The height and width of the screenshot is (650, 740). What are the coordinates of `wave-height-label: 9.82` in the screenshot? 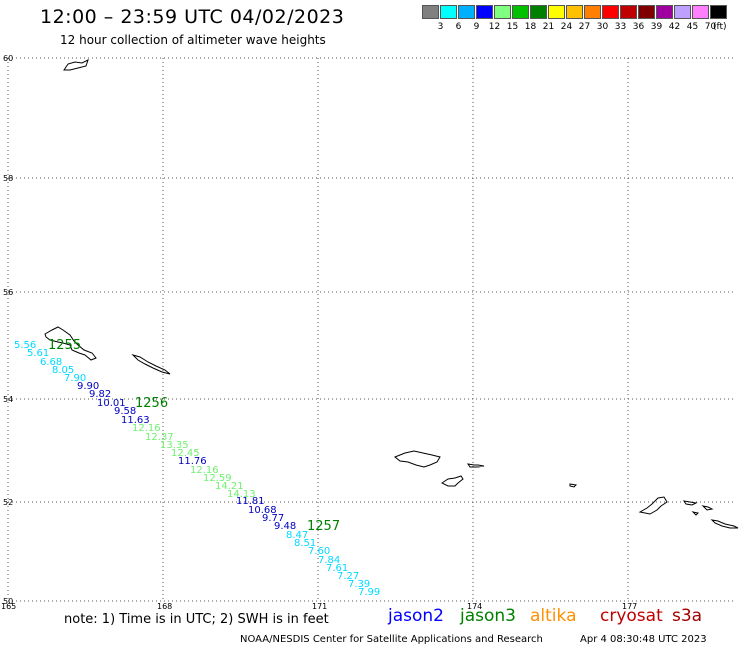 It's located at (100, 394).